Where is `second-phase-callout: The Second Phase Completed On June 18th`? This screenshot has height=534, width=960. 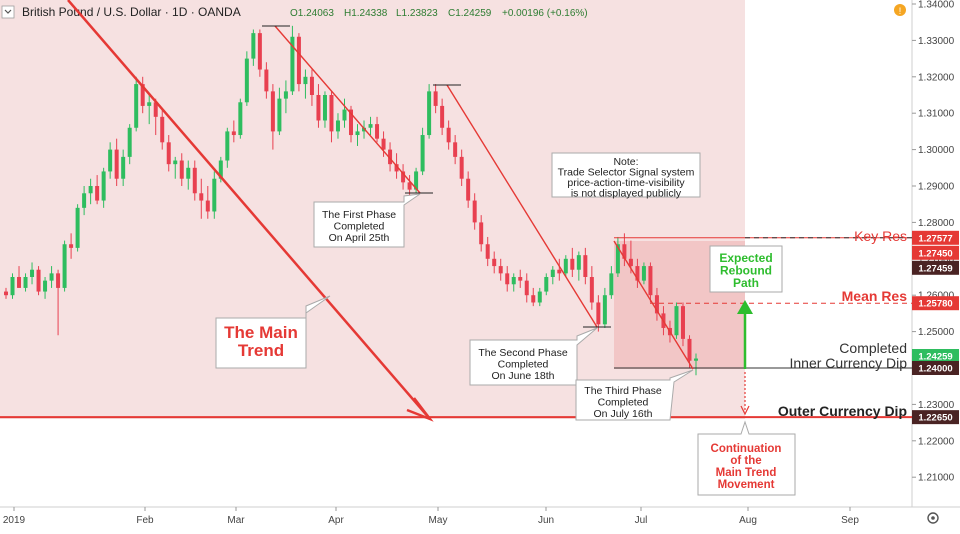
second-phase-callout: The Second Phase Completed On June 18th is located at coordinates (533, 356).